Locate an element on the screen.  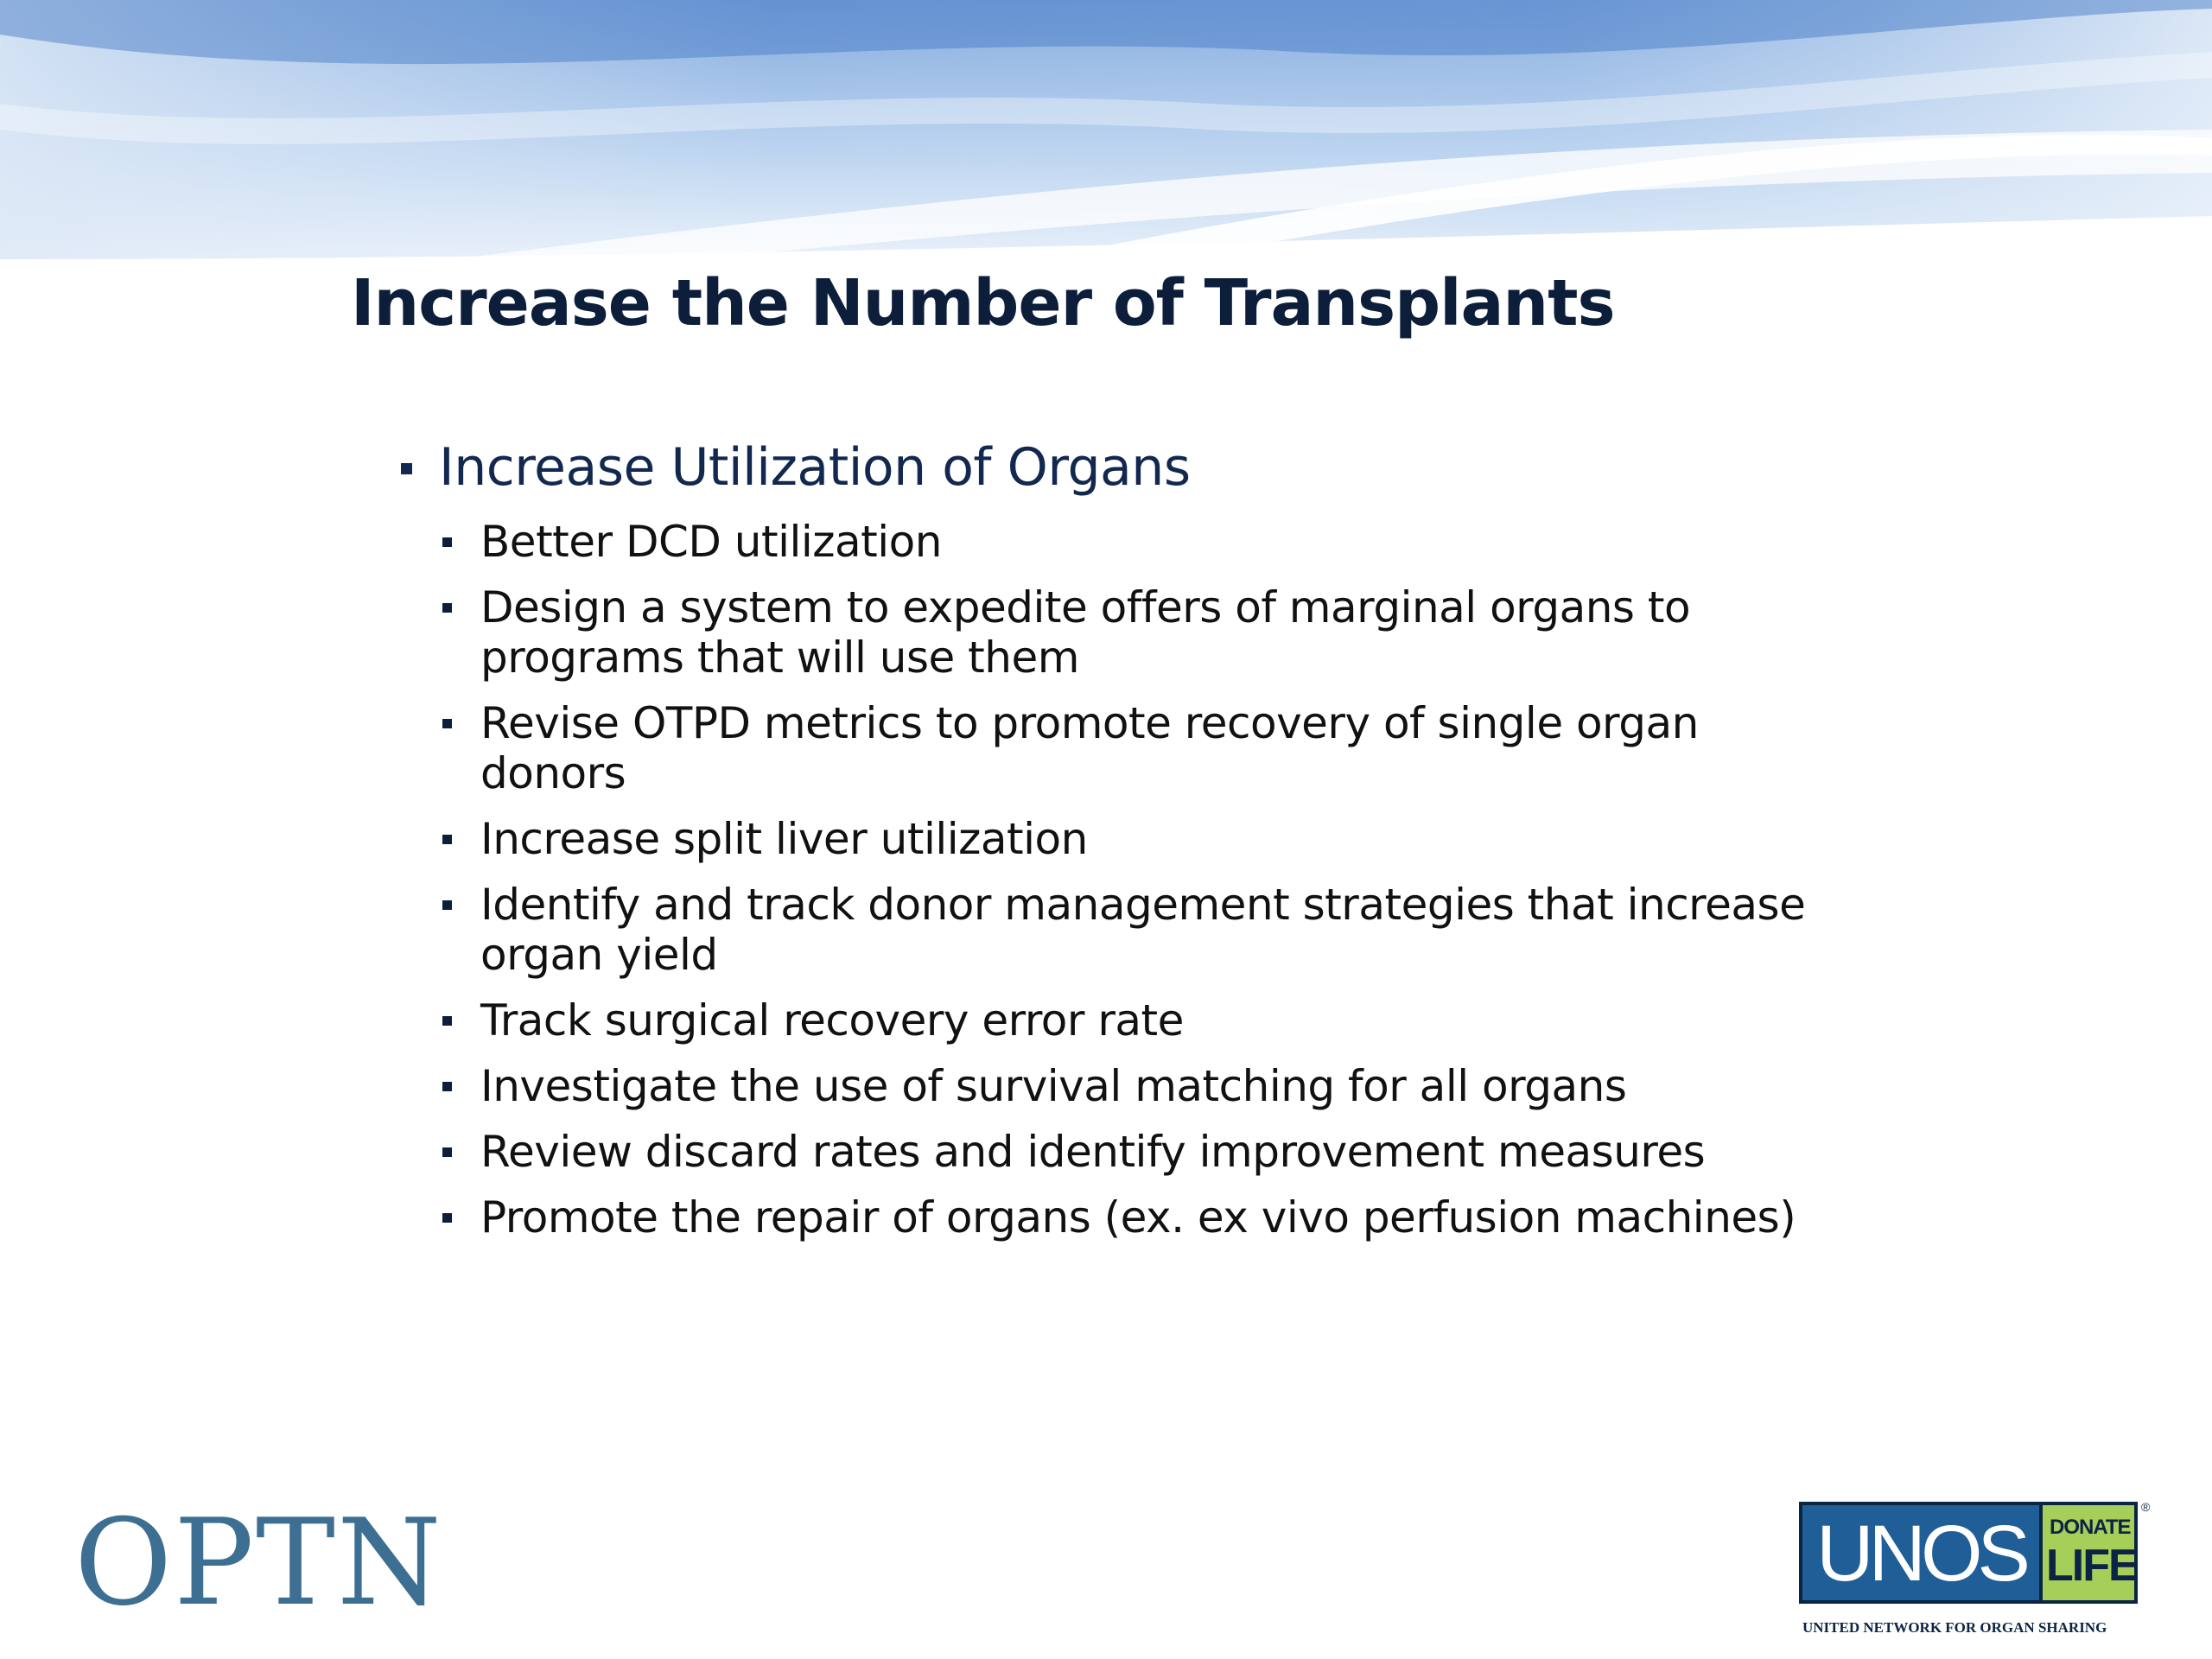
list-item-line: Track surgical recovery error rate is located at coordinates (832, 1021).